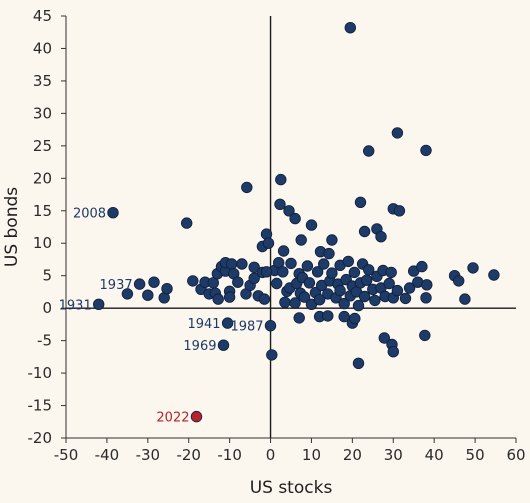  What do you see at coordinates (40, 438) in the screenshot?
I see `y-tick-label: -20` at bounding box center [40, 438].